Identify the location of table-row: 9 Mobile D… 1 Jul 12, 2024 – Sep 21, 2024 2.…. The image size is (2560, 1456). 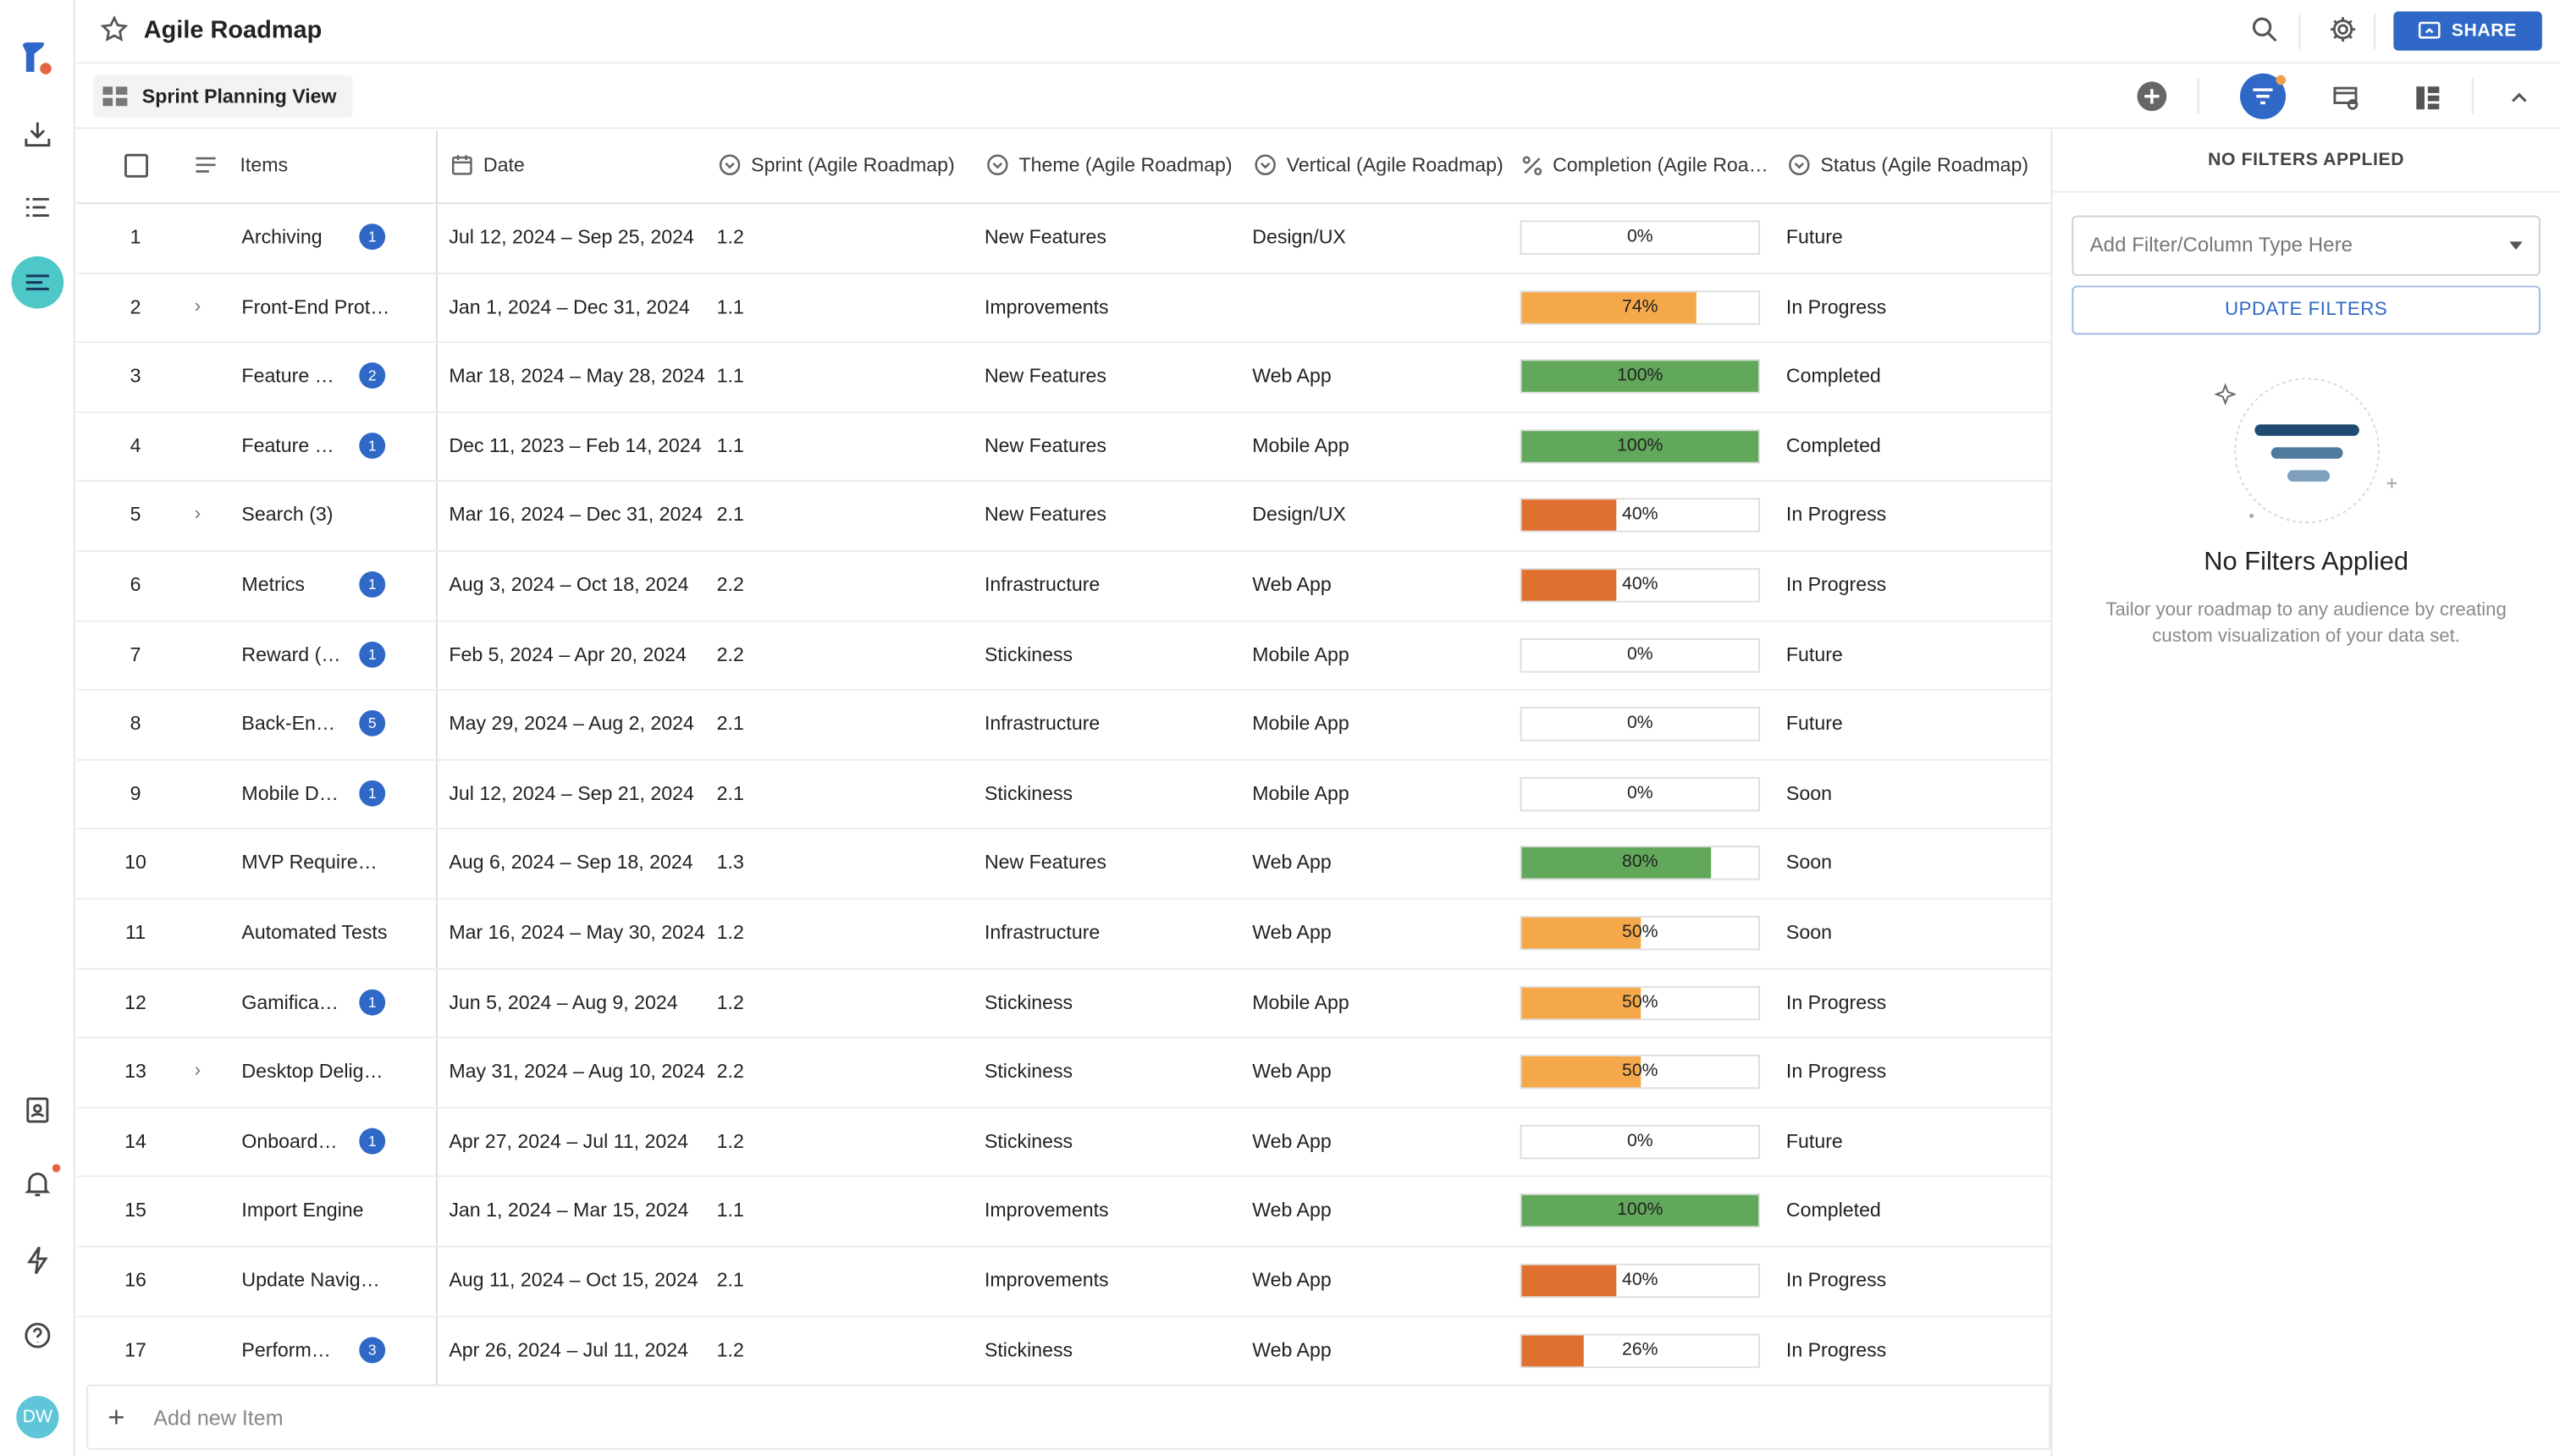
(1063, 795).